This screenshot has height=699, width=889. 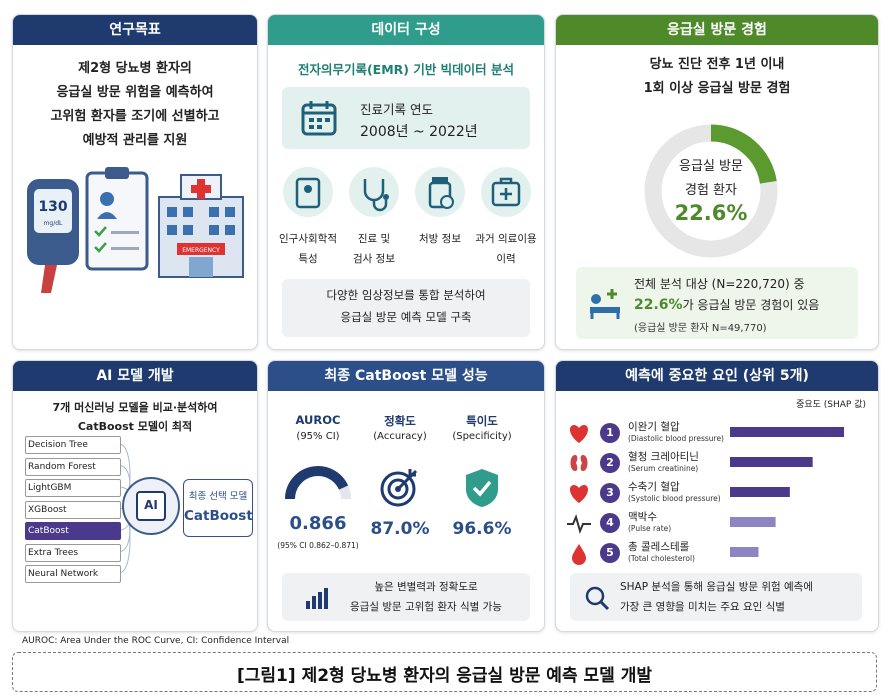 I want to click on illustration: 130 mg/dL EMERGENCY, so click(x=135, y=230).